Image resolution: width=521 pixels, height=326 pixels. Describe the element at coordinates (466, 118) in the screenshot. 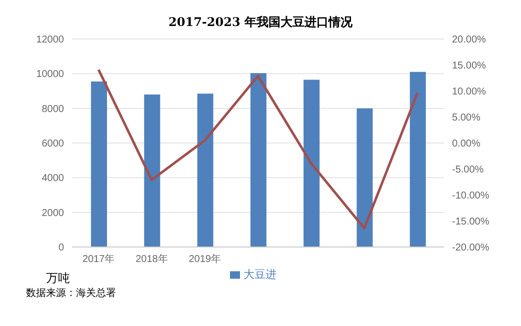

I see `y2-tick-label: 5.00%` at that location.